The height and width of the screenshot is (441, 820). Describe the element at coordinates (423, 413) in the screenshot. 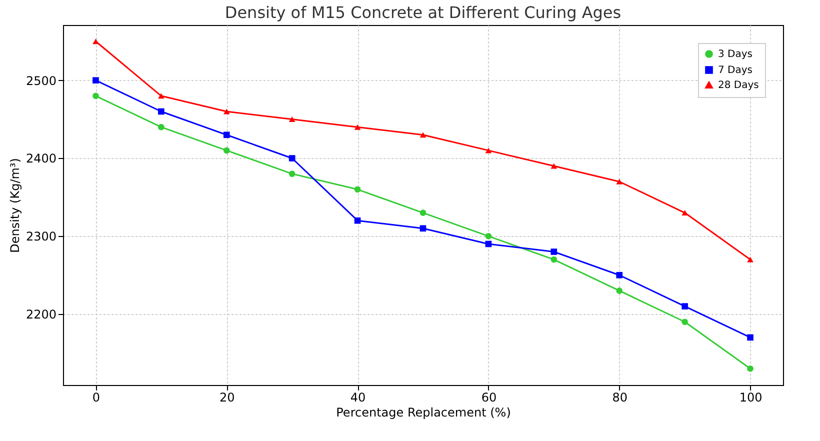

I see `x-axis-title: Percentage Replacement (%)` at that location.